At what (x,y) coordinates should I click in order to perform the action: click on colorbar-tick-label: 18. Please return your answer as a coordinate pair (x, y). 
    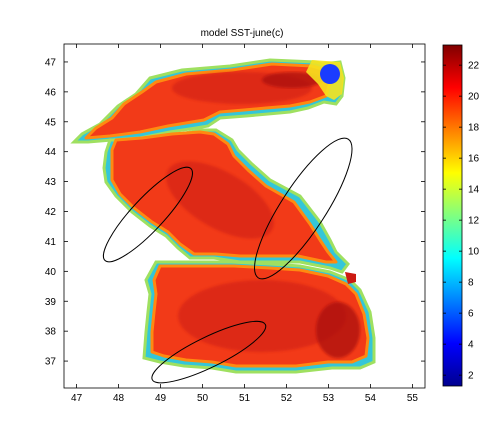
    Looking at the image, I should click on (474, 128).